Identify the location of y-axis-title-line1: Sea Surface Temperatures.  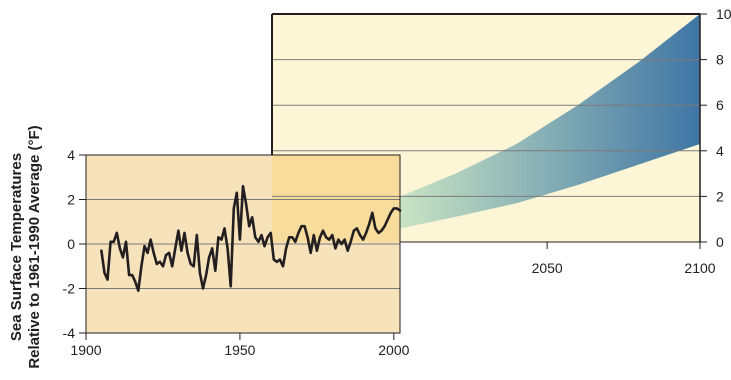
(16, 247).